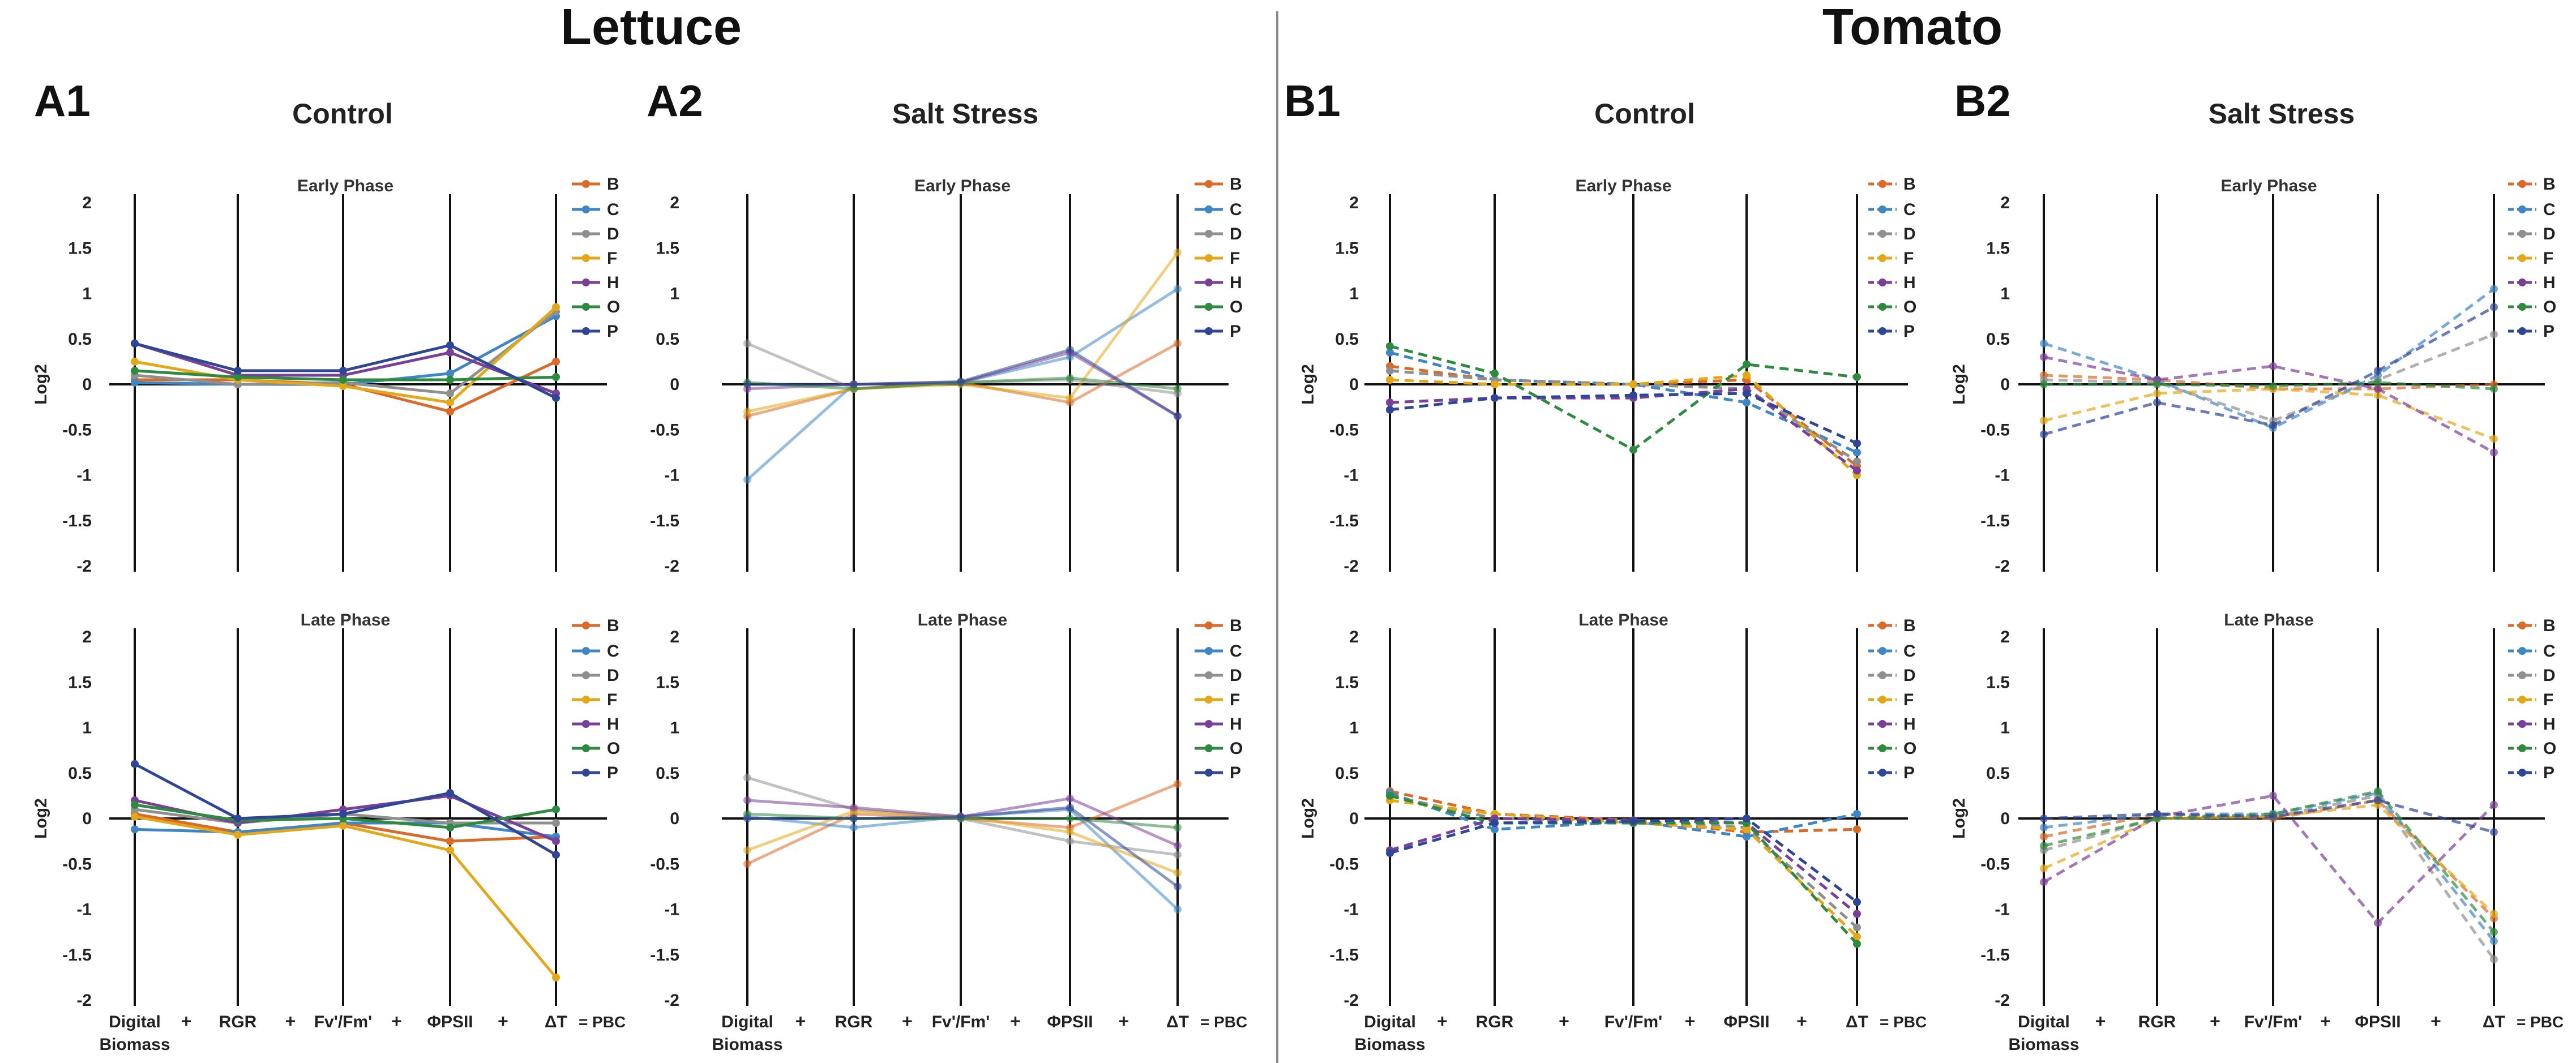 The width and height of the screenshot is (2576, 1063). What do you see at coordinates (343, 1022) in the screenshot?
I see `x-axis-label: Fv'/Fm'` at bounding box center [343, 1022].